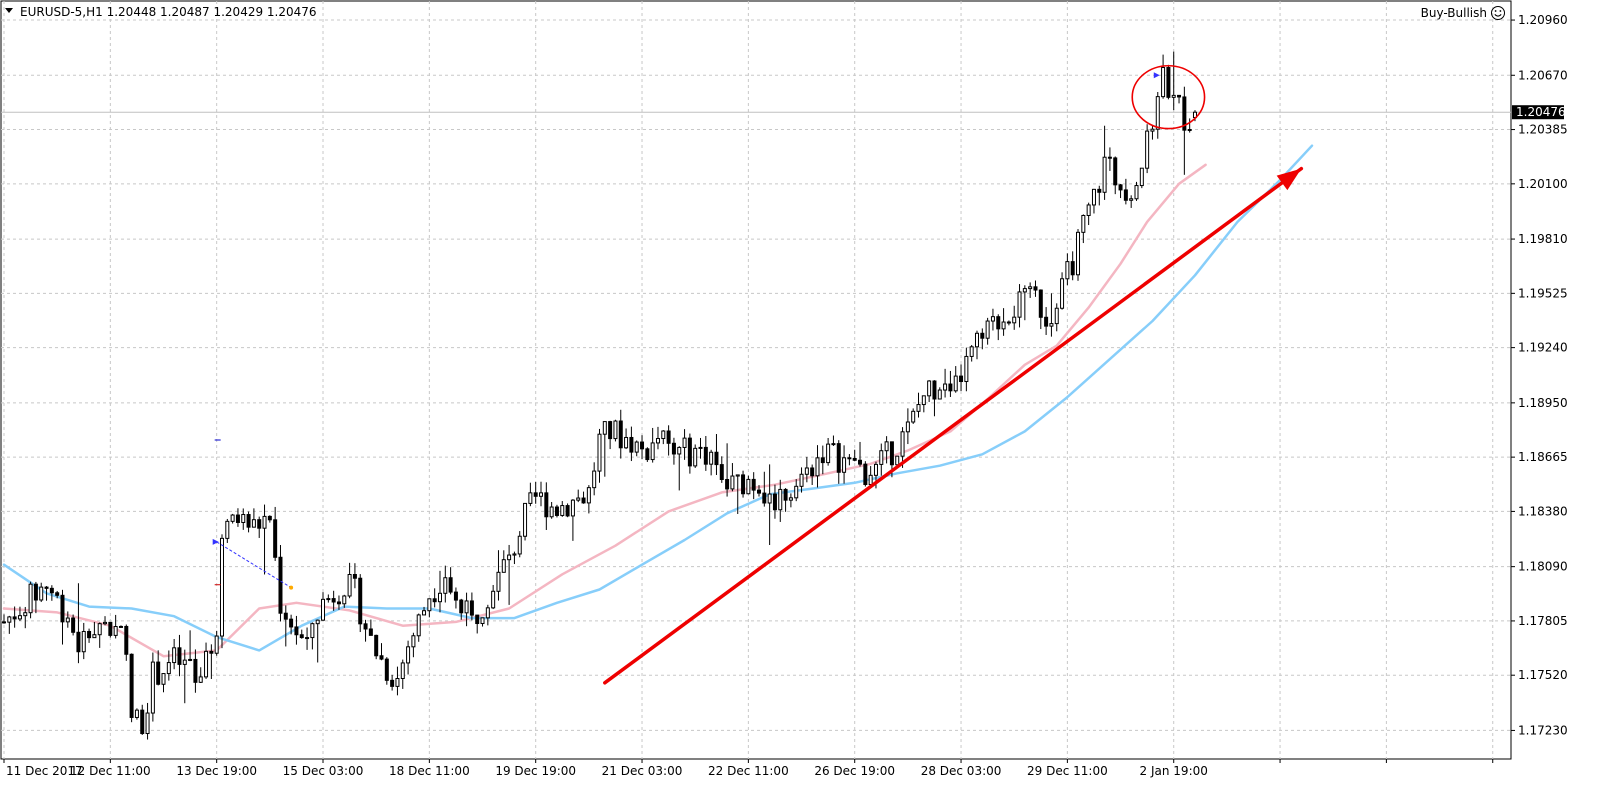 This screenshot has height=801, width=1600. What do you see at coordinates (1543, 75) in the screenshot?
I see `price-tick-label: 1.20670` at bounding box center [1543, 75].